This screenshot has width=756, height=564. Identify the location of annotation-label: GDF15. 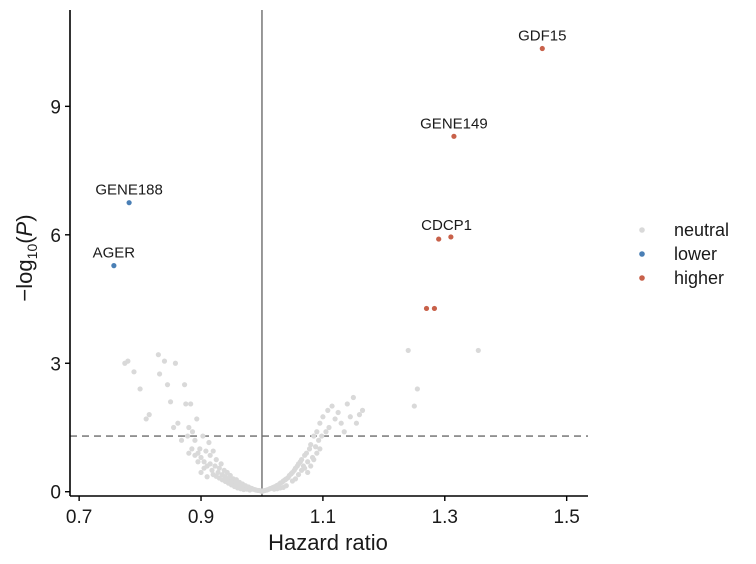
(542, 36).